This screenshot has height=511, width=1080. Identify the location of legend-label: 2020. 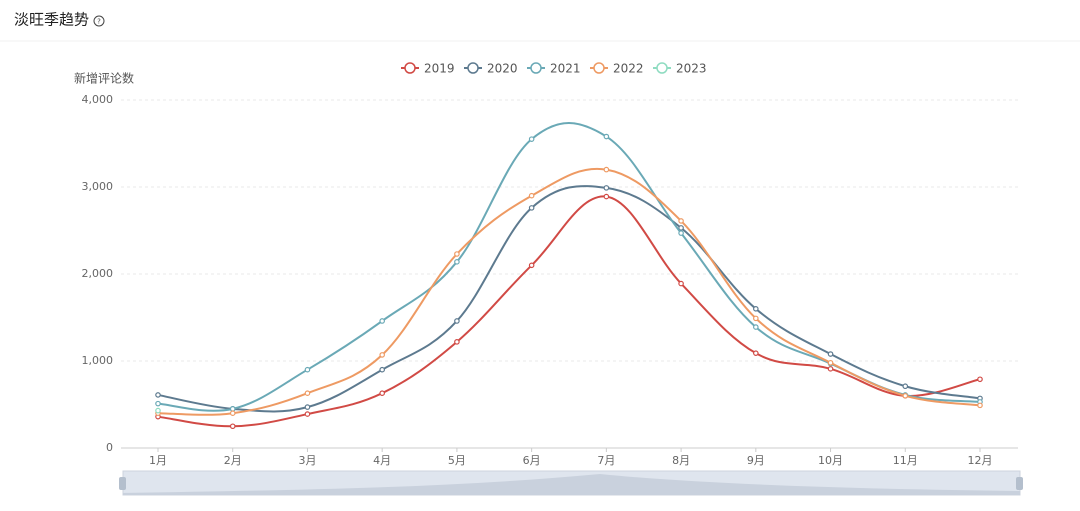
(502, 69).